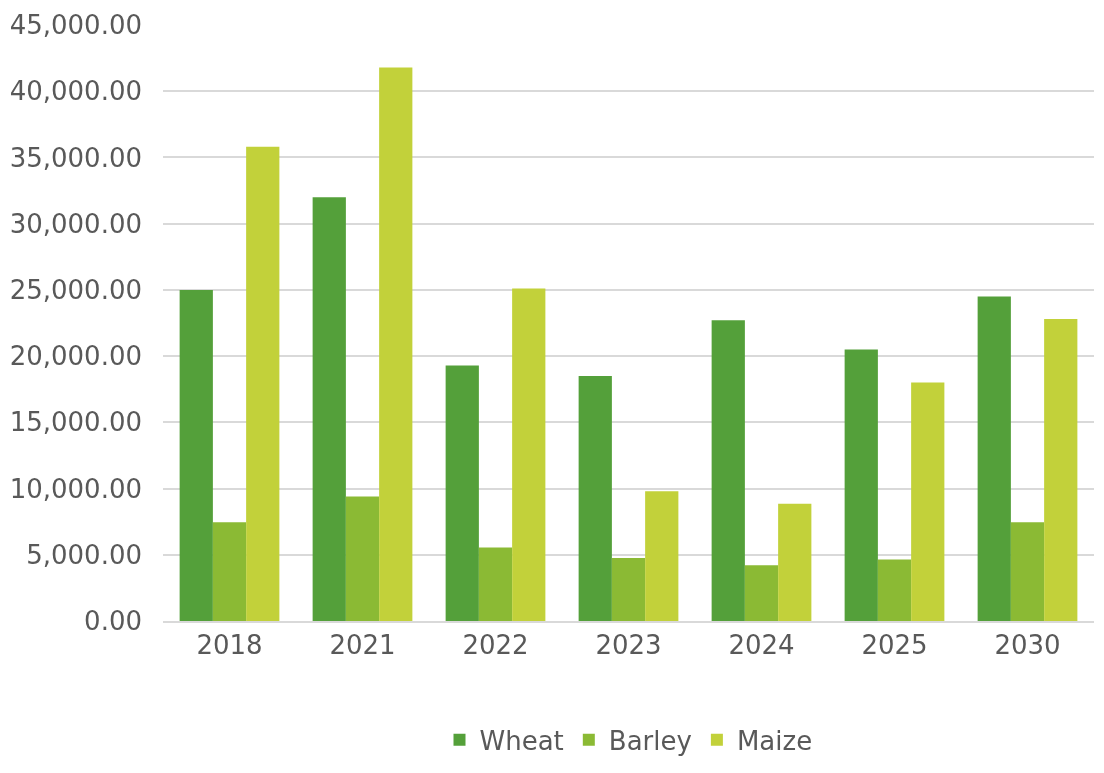 The width and height of the screenshot is (1104, 773). Describe the element at coordinates (495, 645) in the screenshot. I see `x-tick-label: 2022` at that location.